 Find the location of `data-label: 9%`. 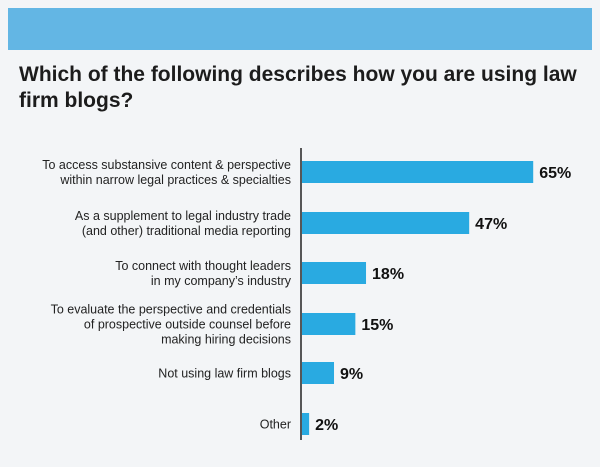

data-label: 9% is located at coordinates (351, 374).